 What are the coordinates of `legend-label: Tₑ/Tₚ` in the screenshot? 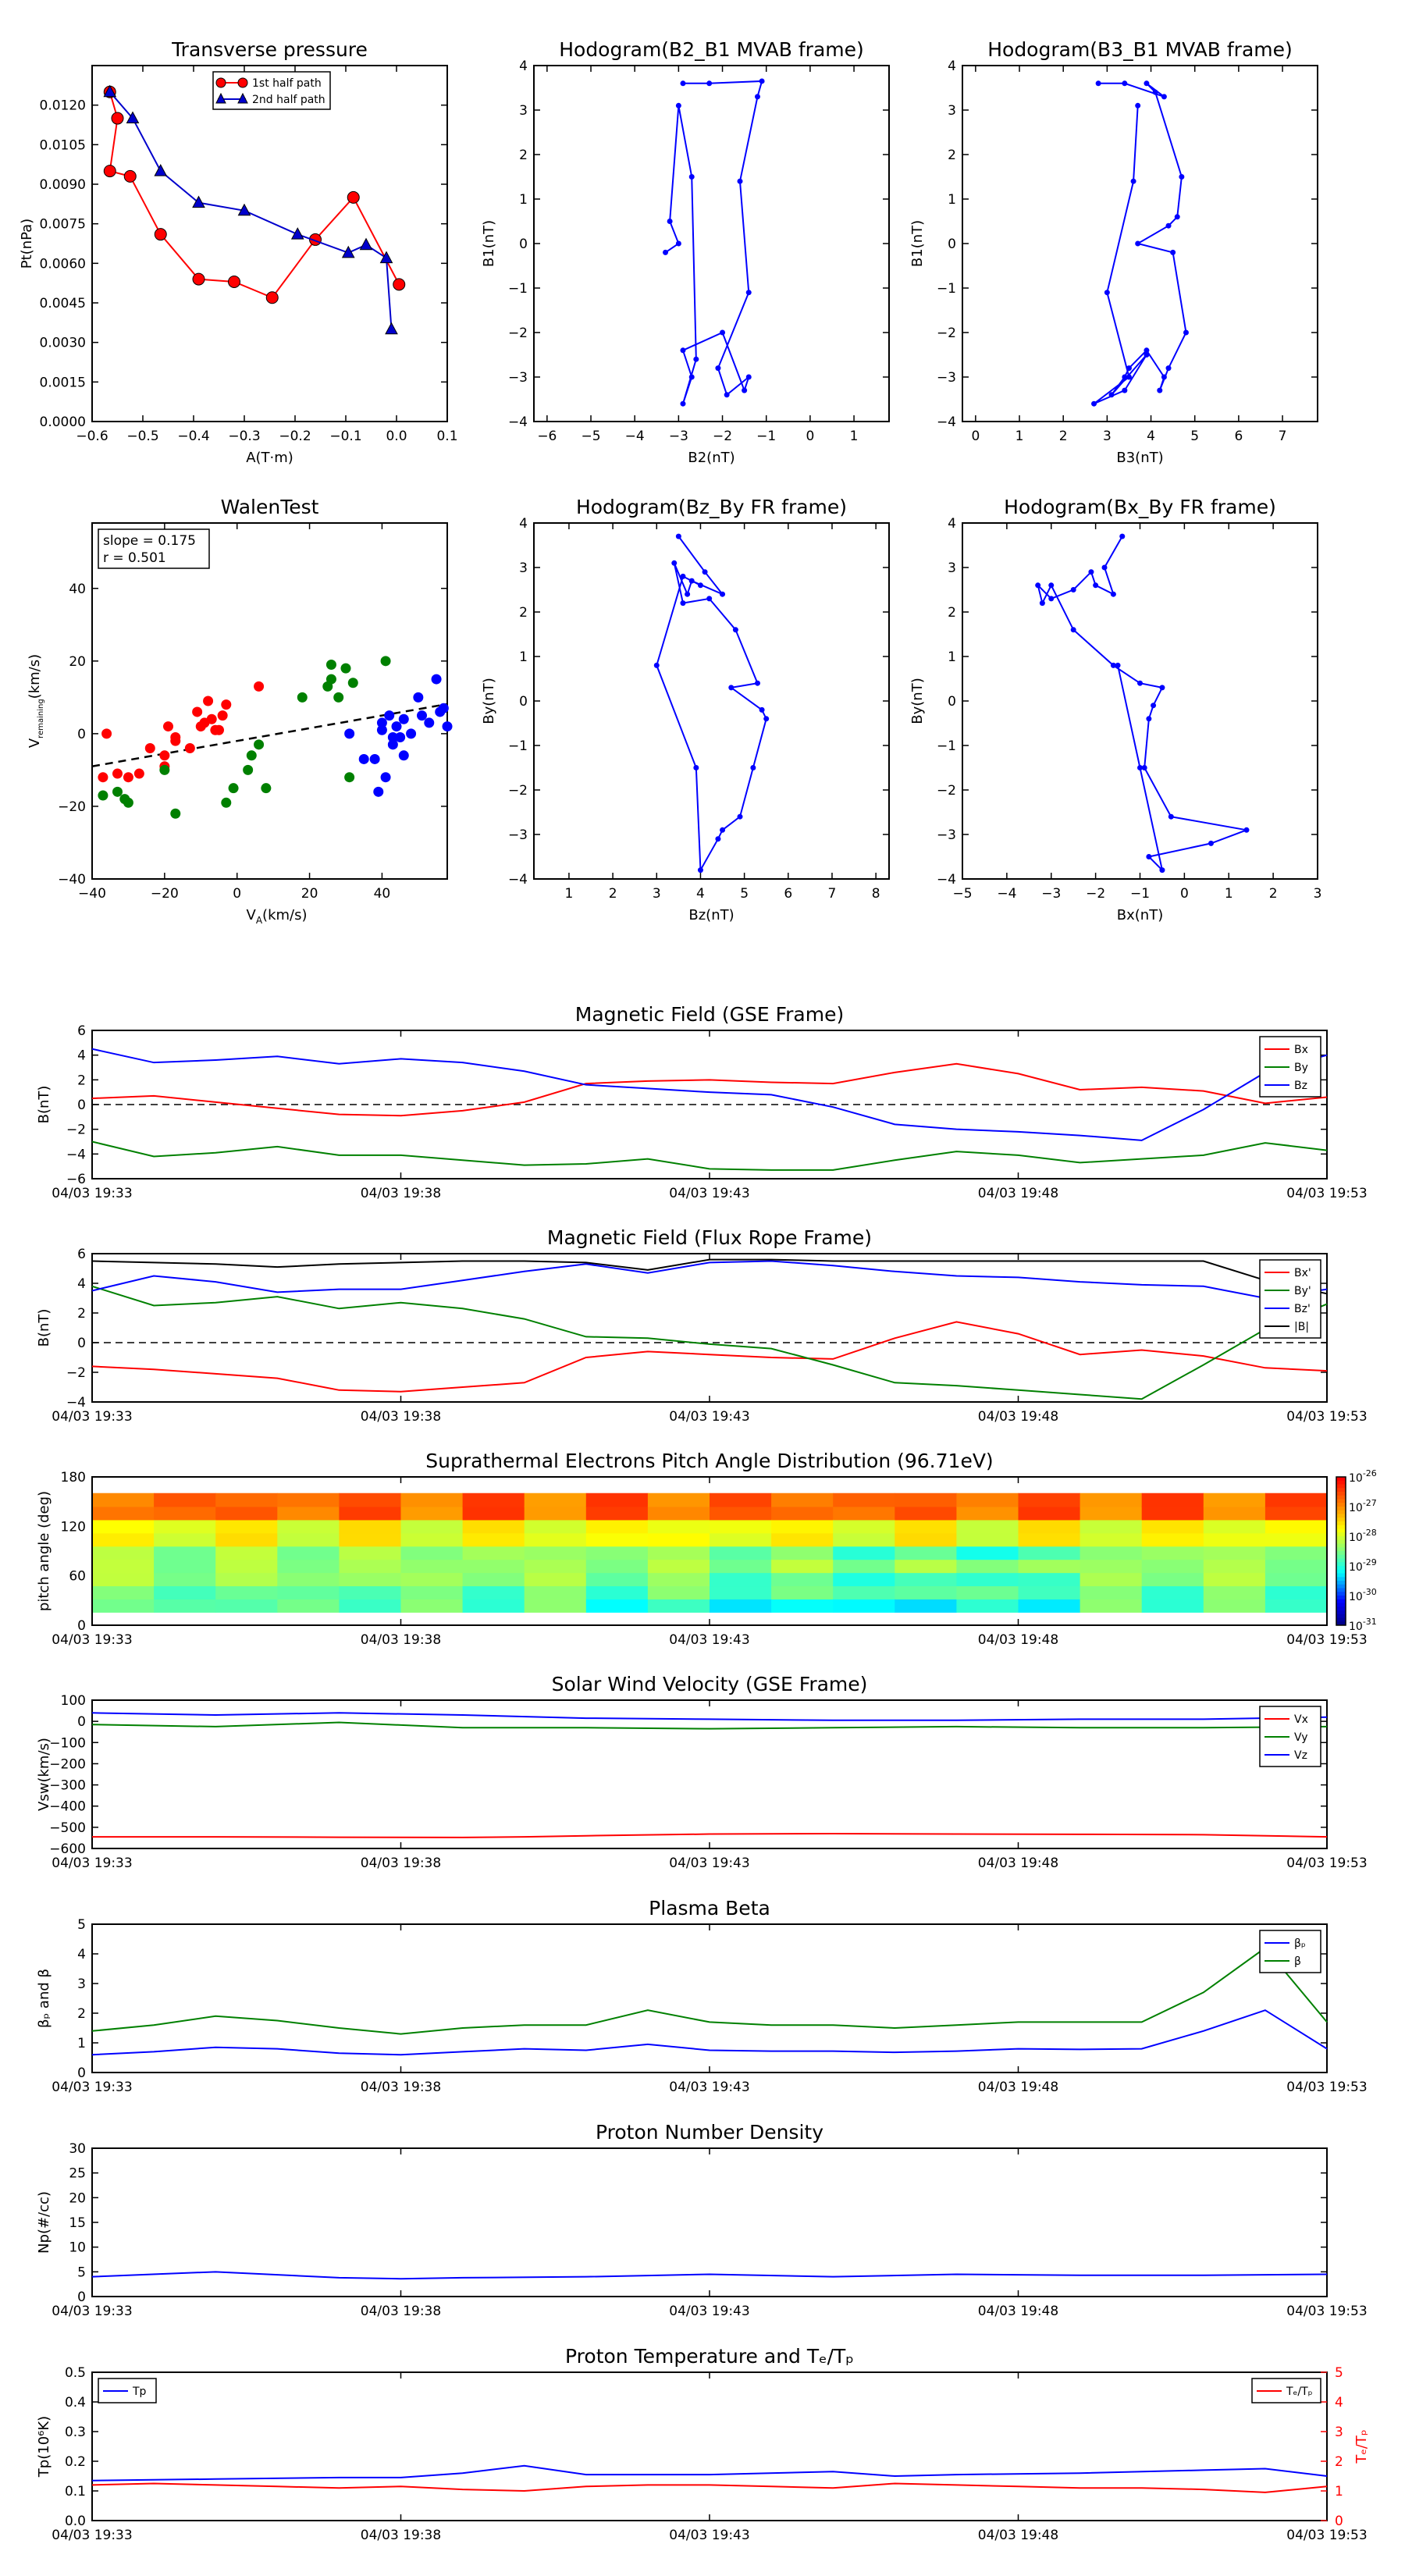 It's located at (1299, 2392).